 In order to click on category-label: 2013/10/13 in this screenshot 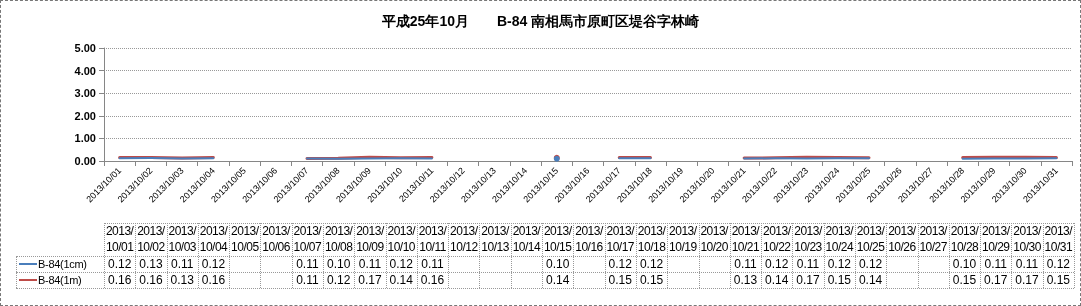, I will do `click(495, 239)`.